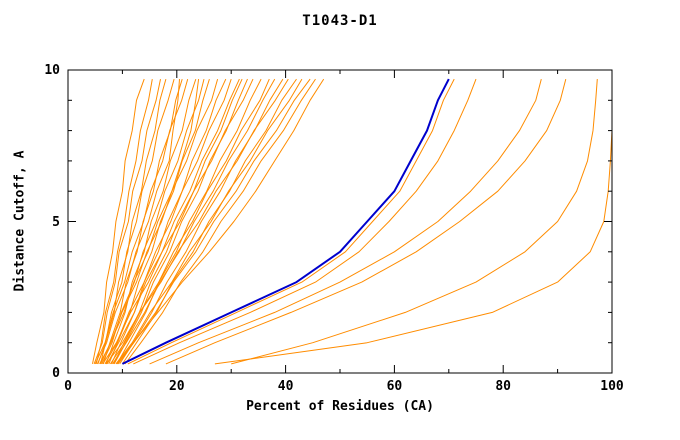 This screenshot has width=680, height=440. I want to click on x-tick-label: 40, so click(285, 386).